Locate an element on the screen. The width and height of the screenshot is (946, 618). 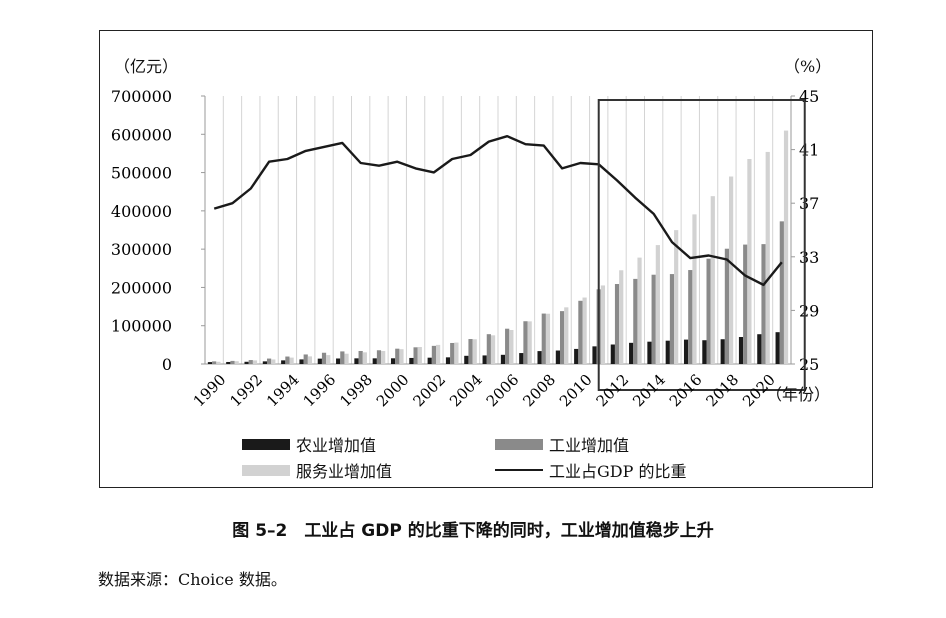
legend-swatch-industry is located at coordinates (519, 444).